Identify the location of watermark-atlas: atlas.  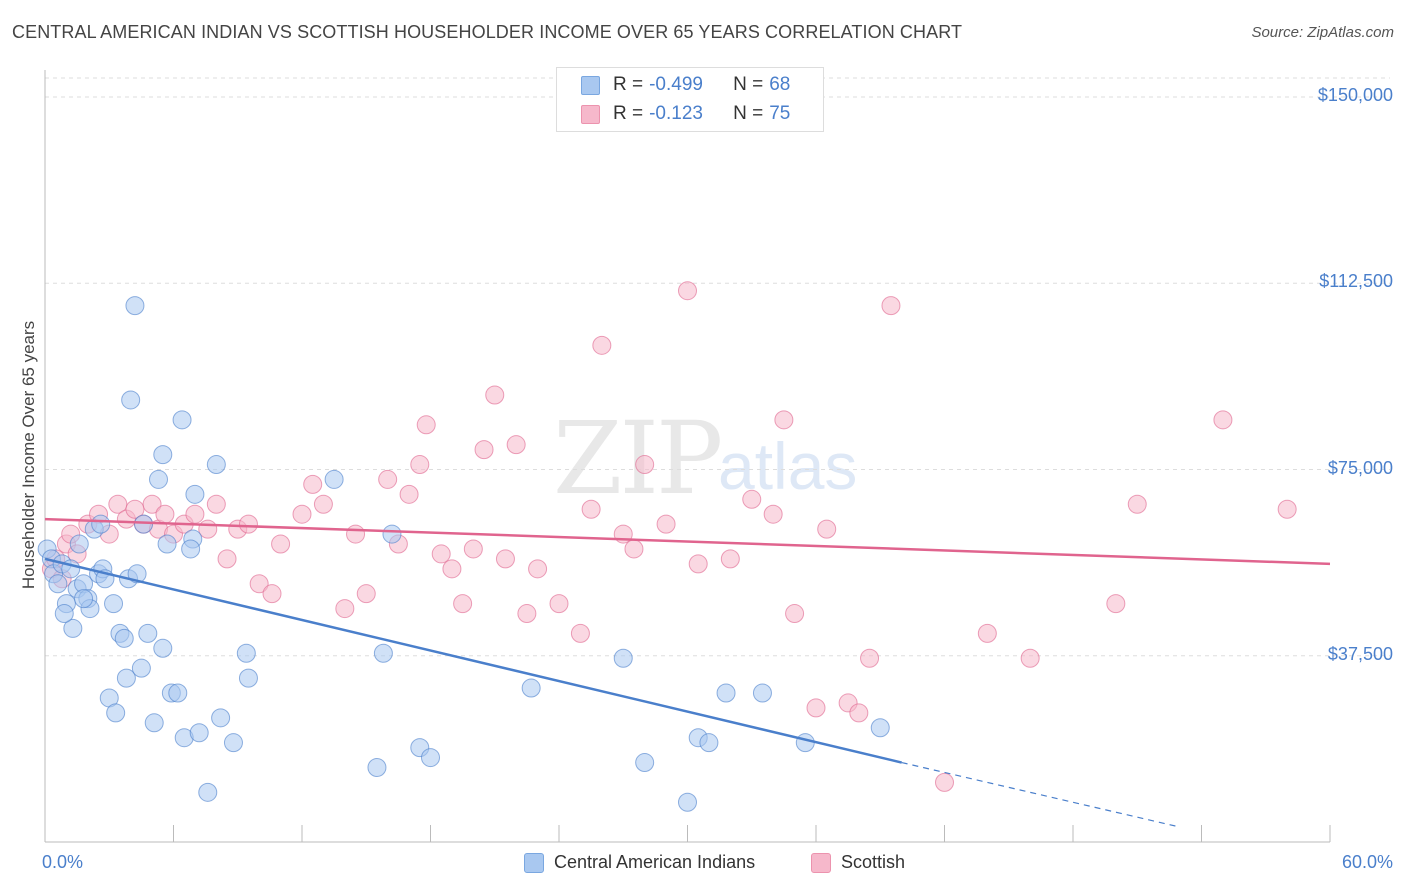
(788, 466).